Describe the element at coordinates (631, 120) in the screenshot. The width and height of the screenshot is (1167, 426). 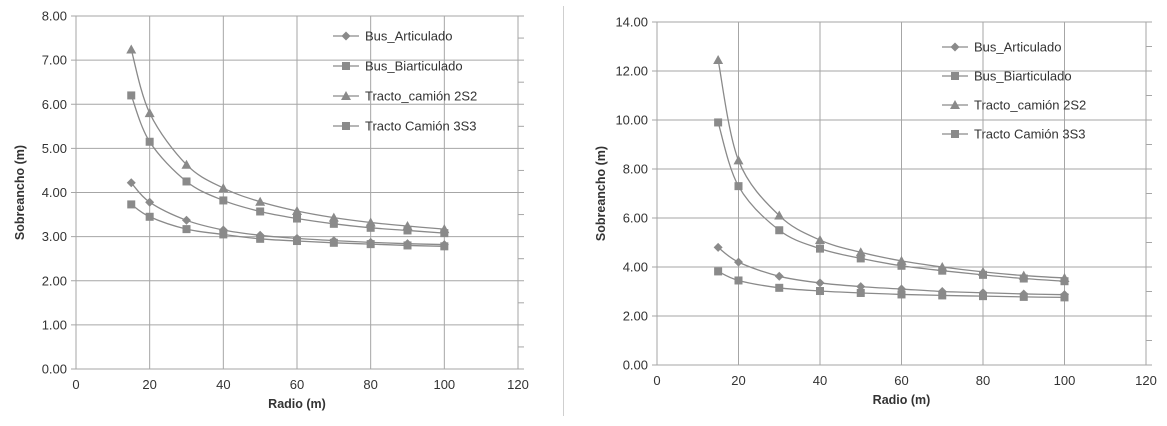
I see `y-tick-label: 10.00` at that location.